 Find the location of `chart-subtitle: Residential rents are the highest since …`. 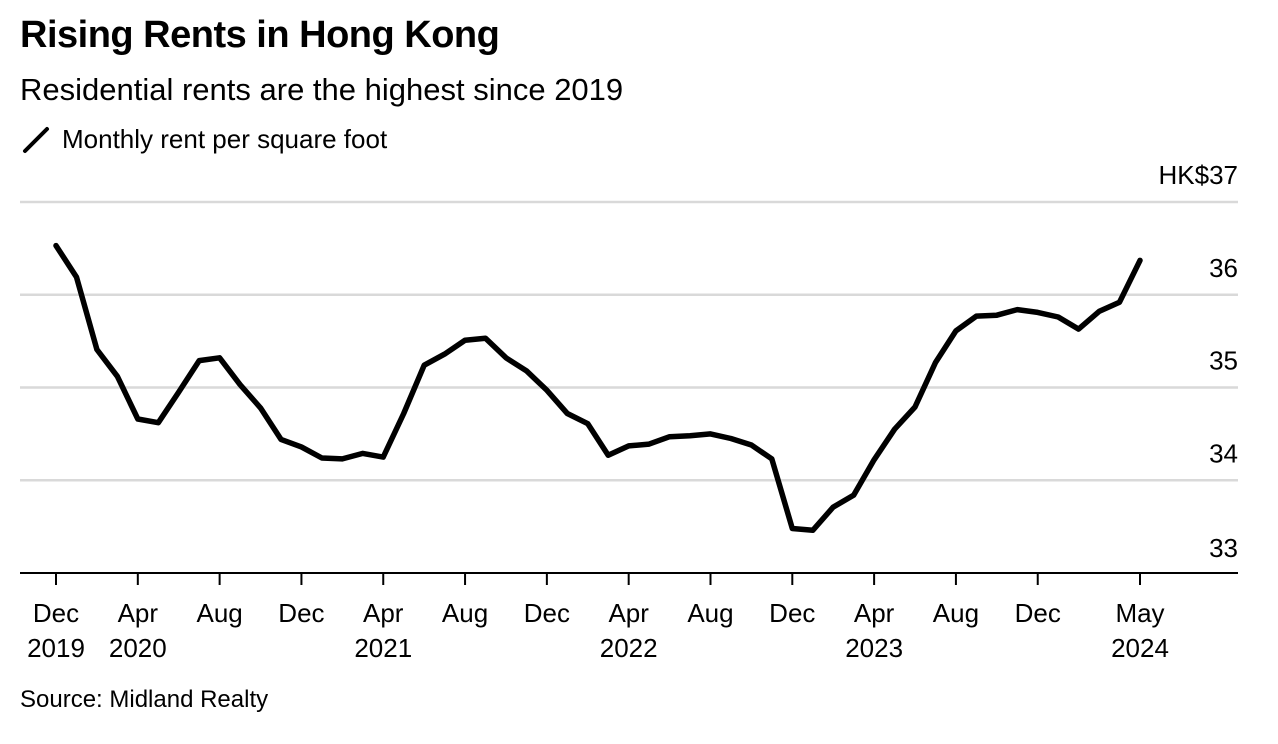

chart-subtitle: Residential rents are the highest since … is located at coordinates (322, 89).